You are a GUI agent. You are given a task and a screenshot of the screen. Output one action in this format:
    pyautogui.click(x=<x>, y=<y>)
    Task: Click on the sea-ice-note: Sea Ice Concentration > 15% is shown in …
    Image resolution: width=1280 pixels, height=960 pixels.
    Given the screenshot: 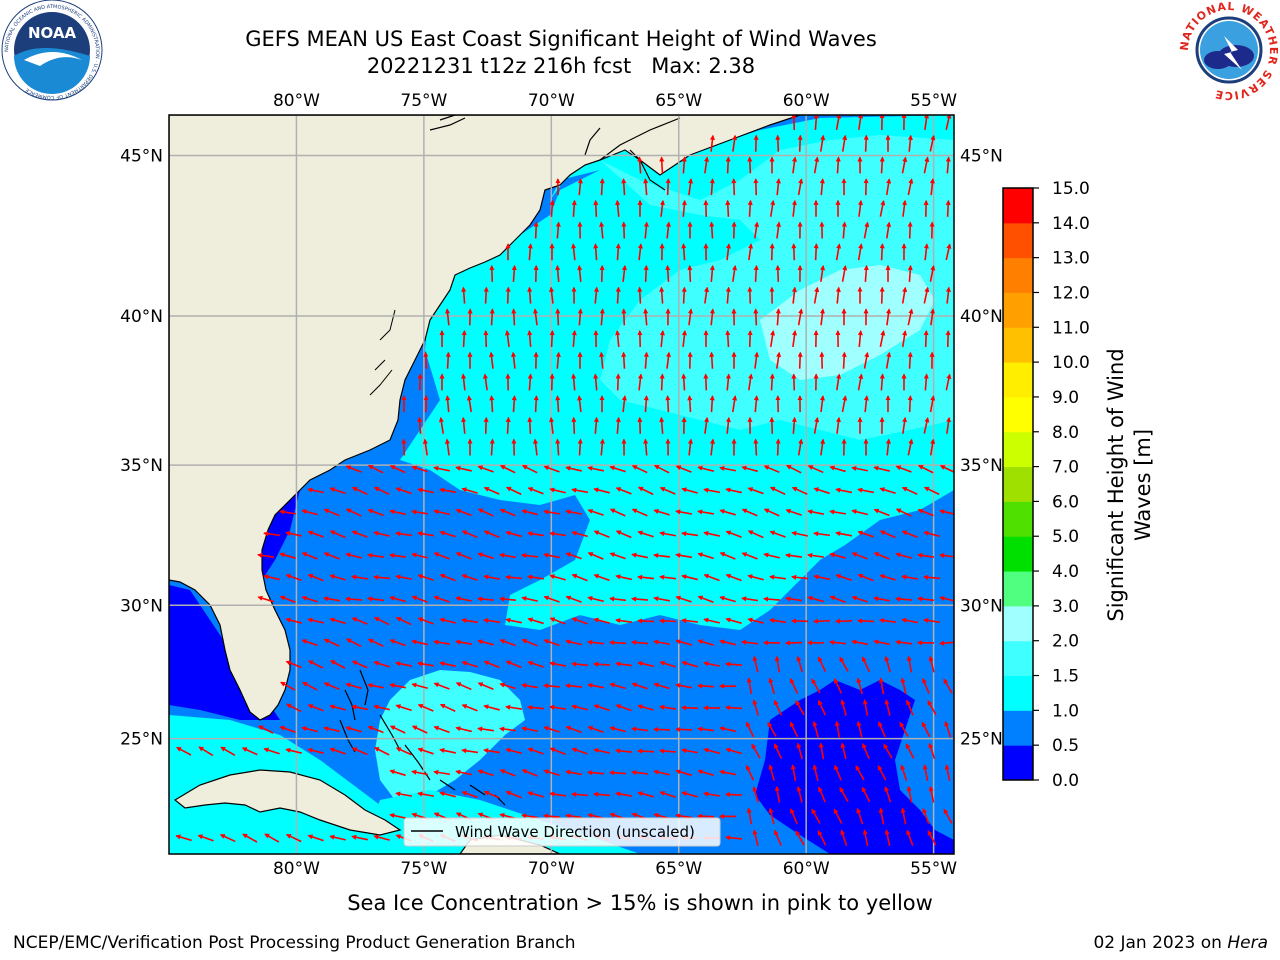 What is the action you would take?
    pyautogui.click(x=640, y=903)
    